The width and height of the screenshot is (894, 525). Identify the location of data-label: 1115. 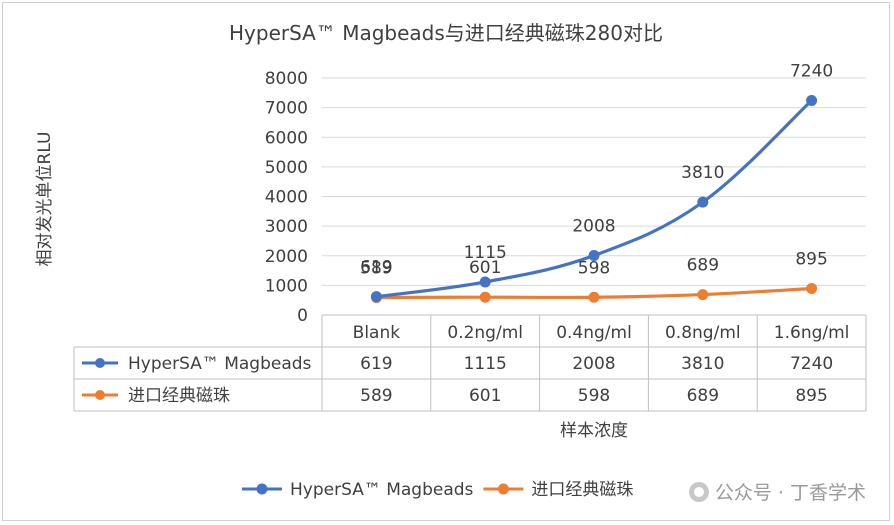
(485, 253).